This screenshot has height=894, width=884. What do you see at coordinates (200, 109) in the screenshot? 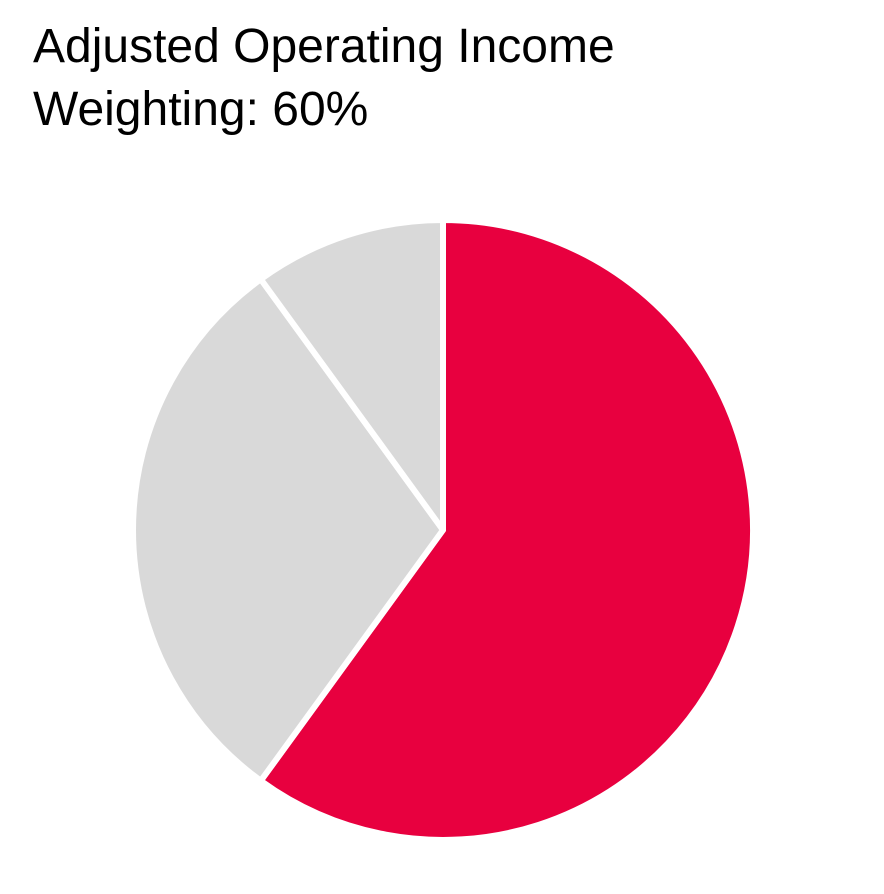
I see `chart-subtitle: Weighting: 60%` at bounding box center [200, 109].